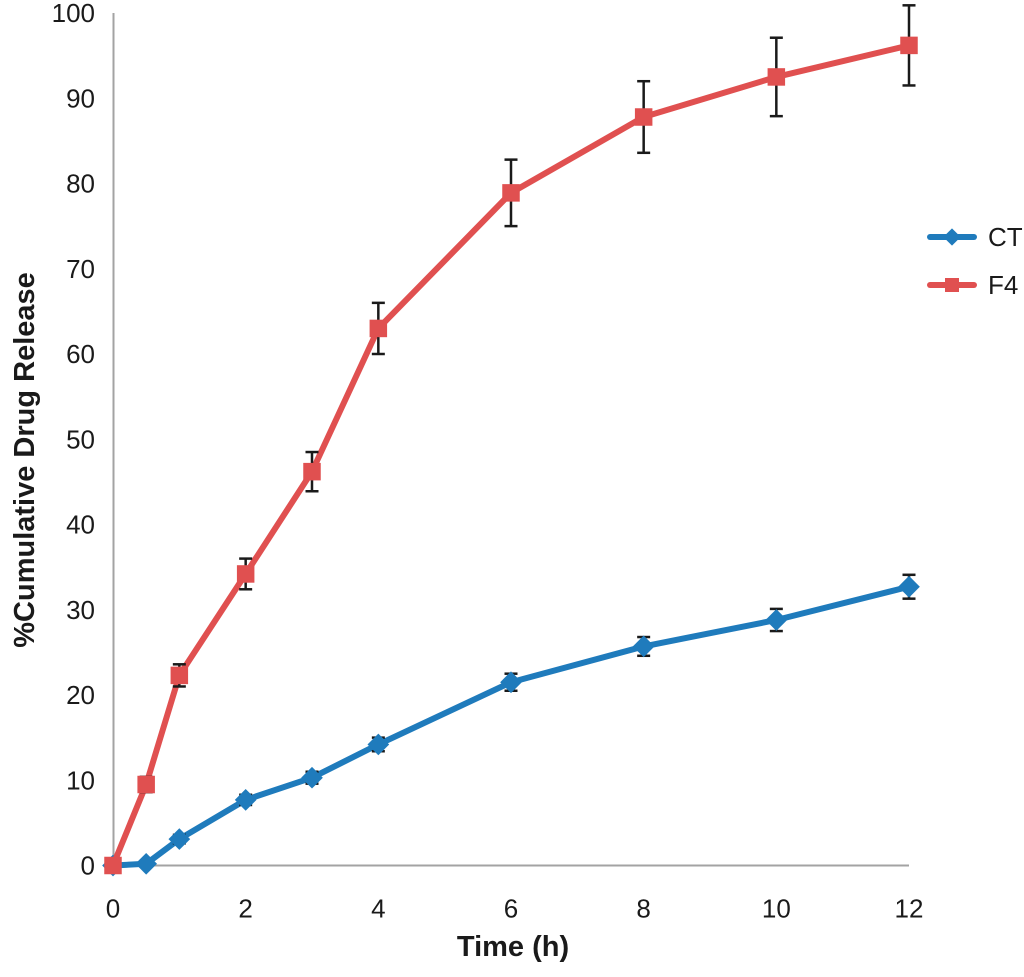 Image resolution: width=1024 pixels, height=977 pixels. I want to click on y-tick-label: 70, so click(80, 269).